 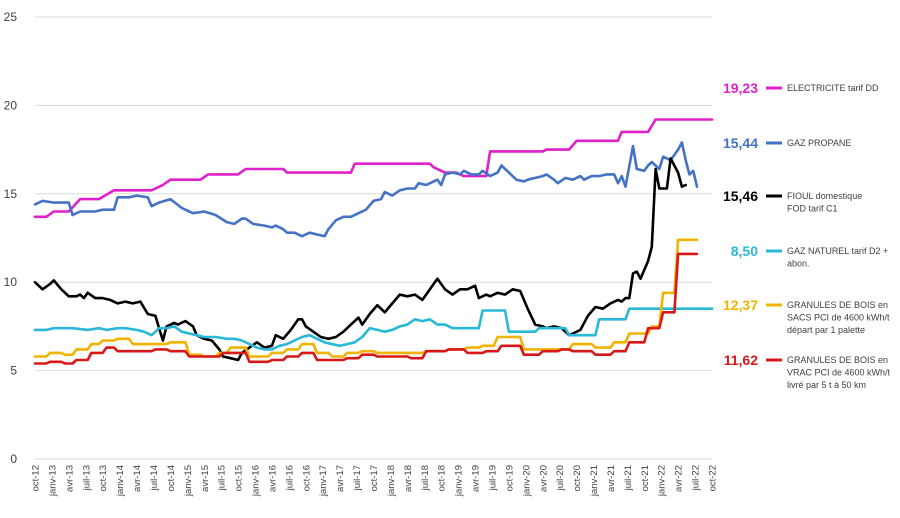 What do you see at coordinates (272, 478) in the screenshot?
I see `x-tick-label: avr-16` at bounding box center [272, 478].